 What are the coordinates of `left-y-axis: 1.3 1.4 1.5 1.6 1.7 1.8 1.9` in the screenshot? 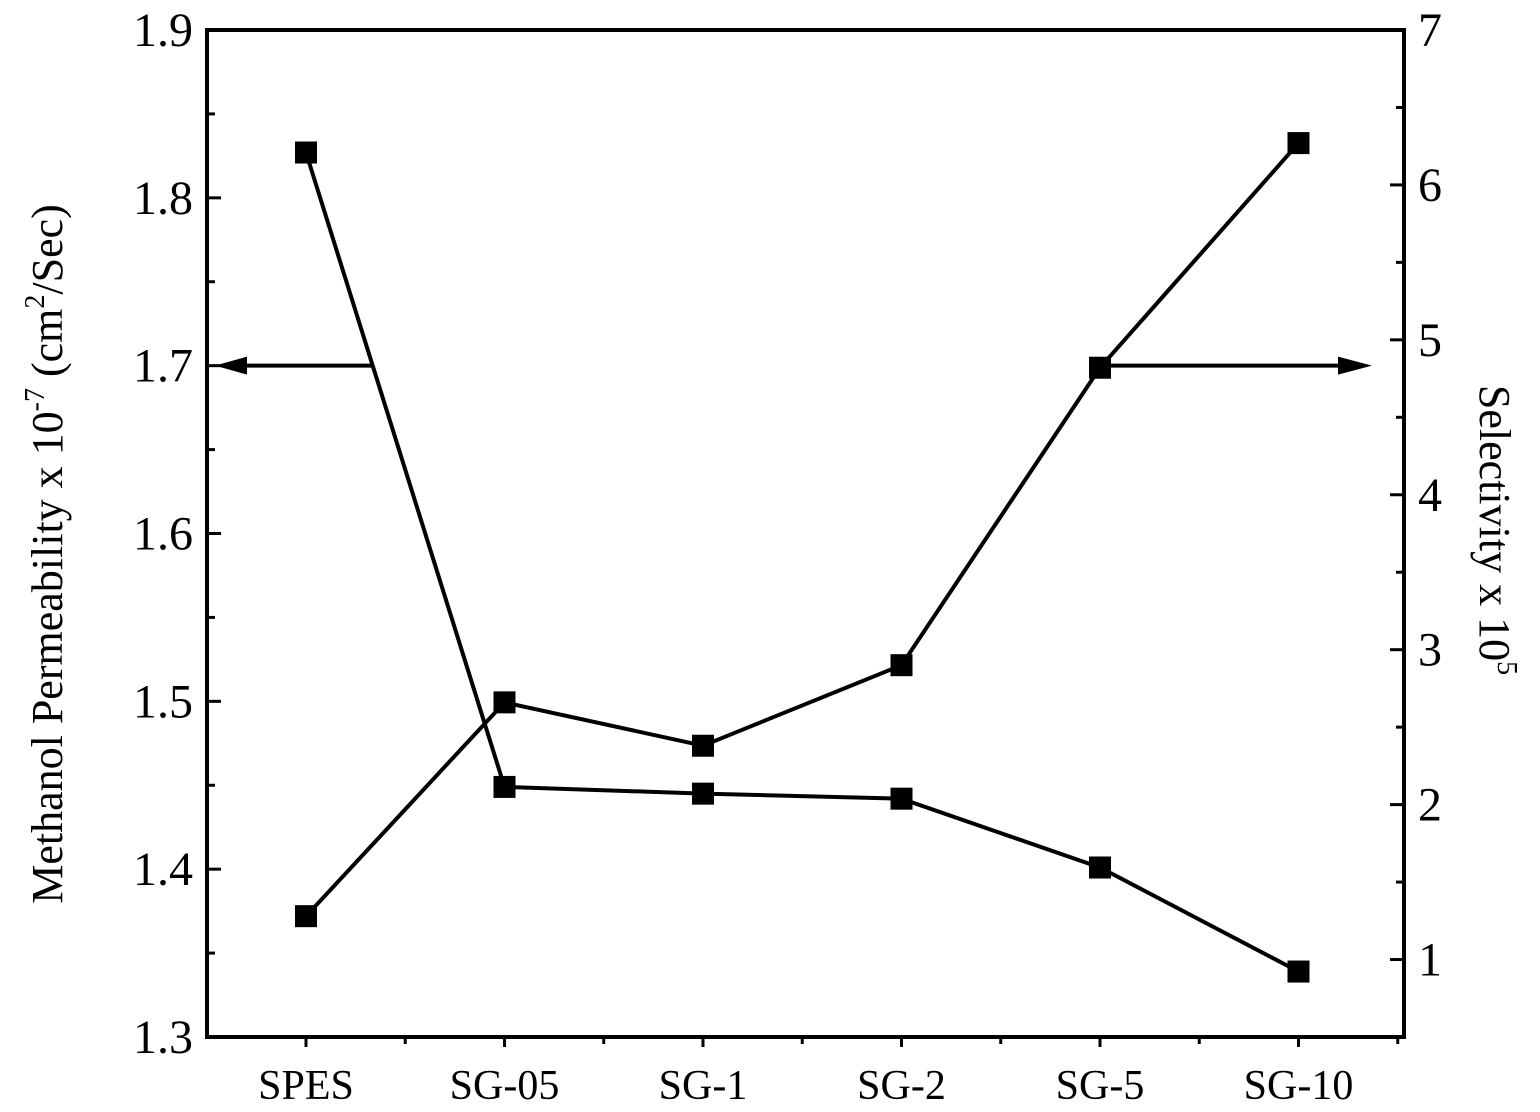 It's located at (177, 534).